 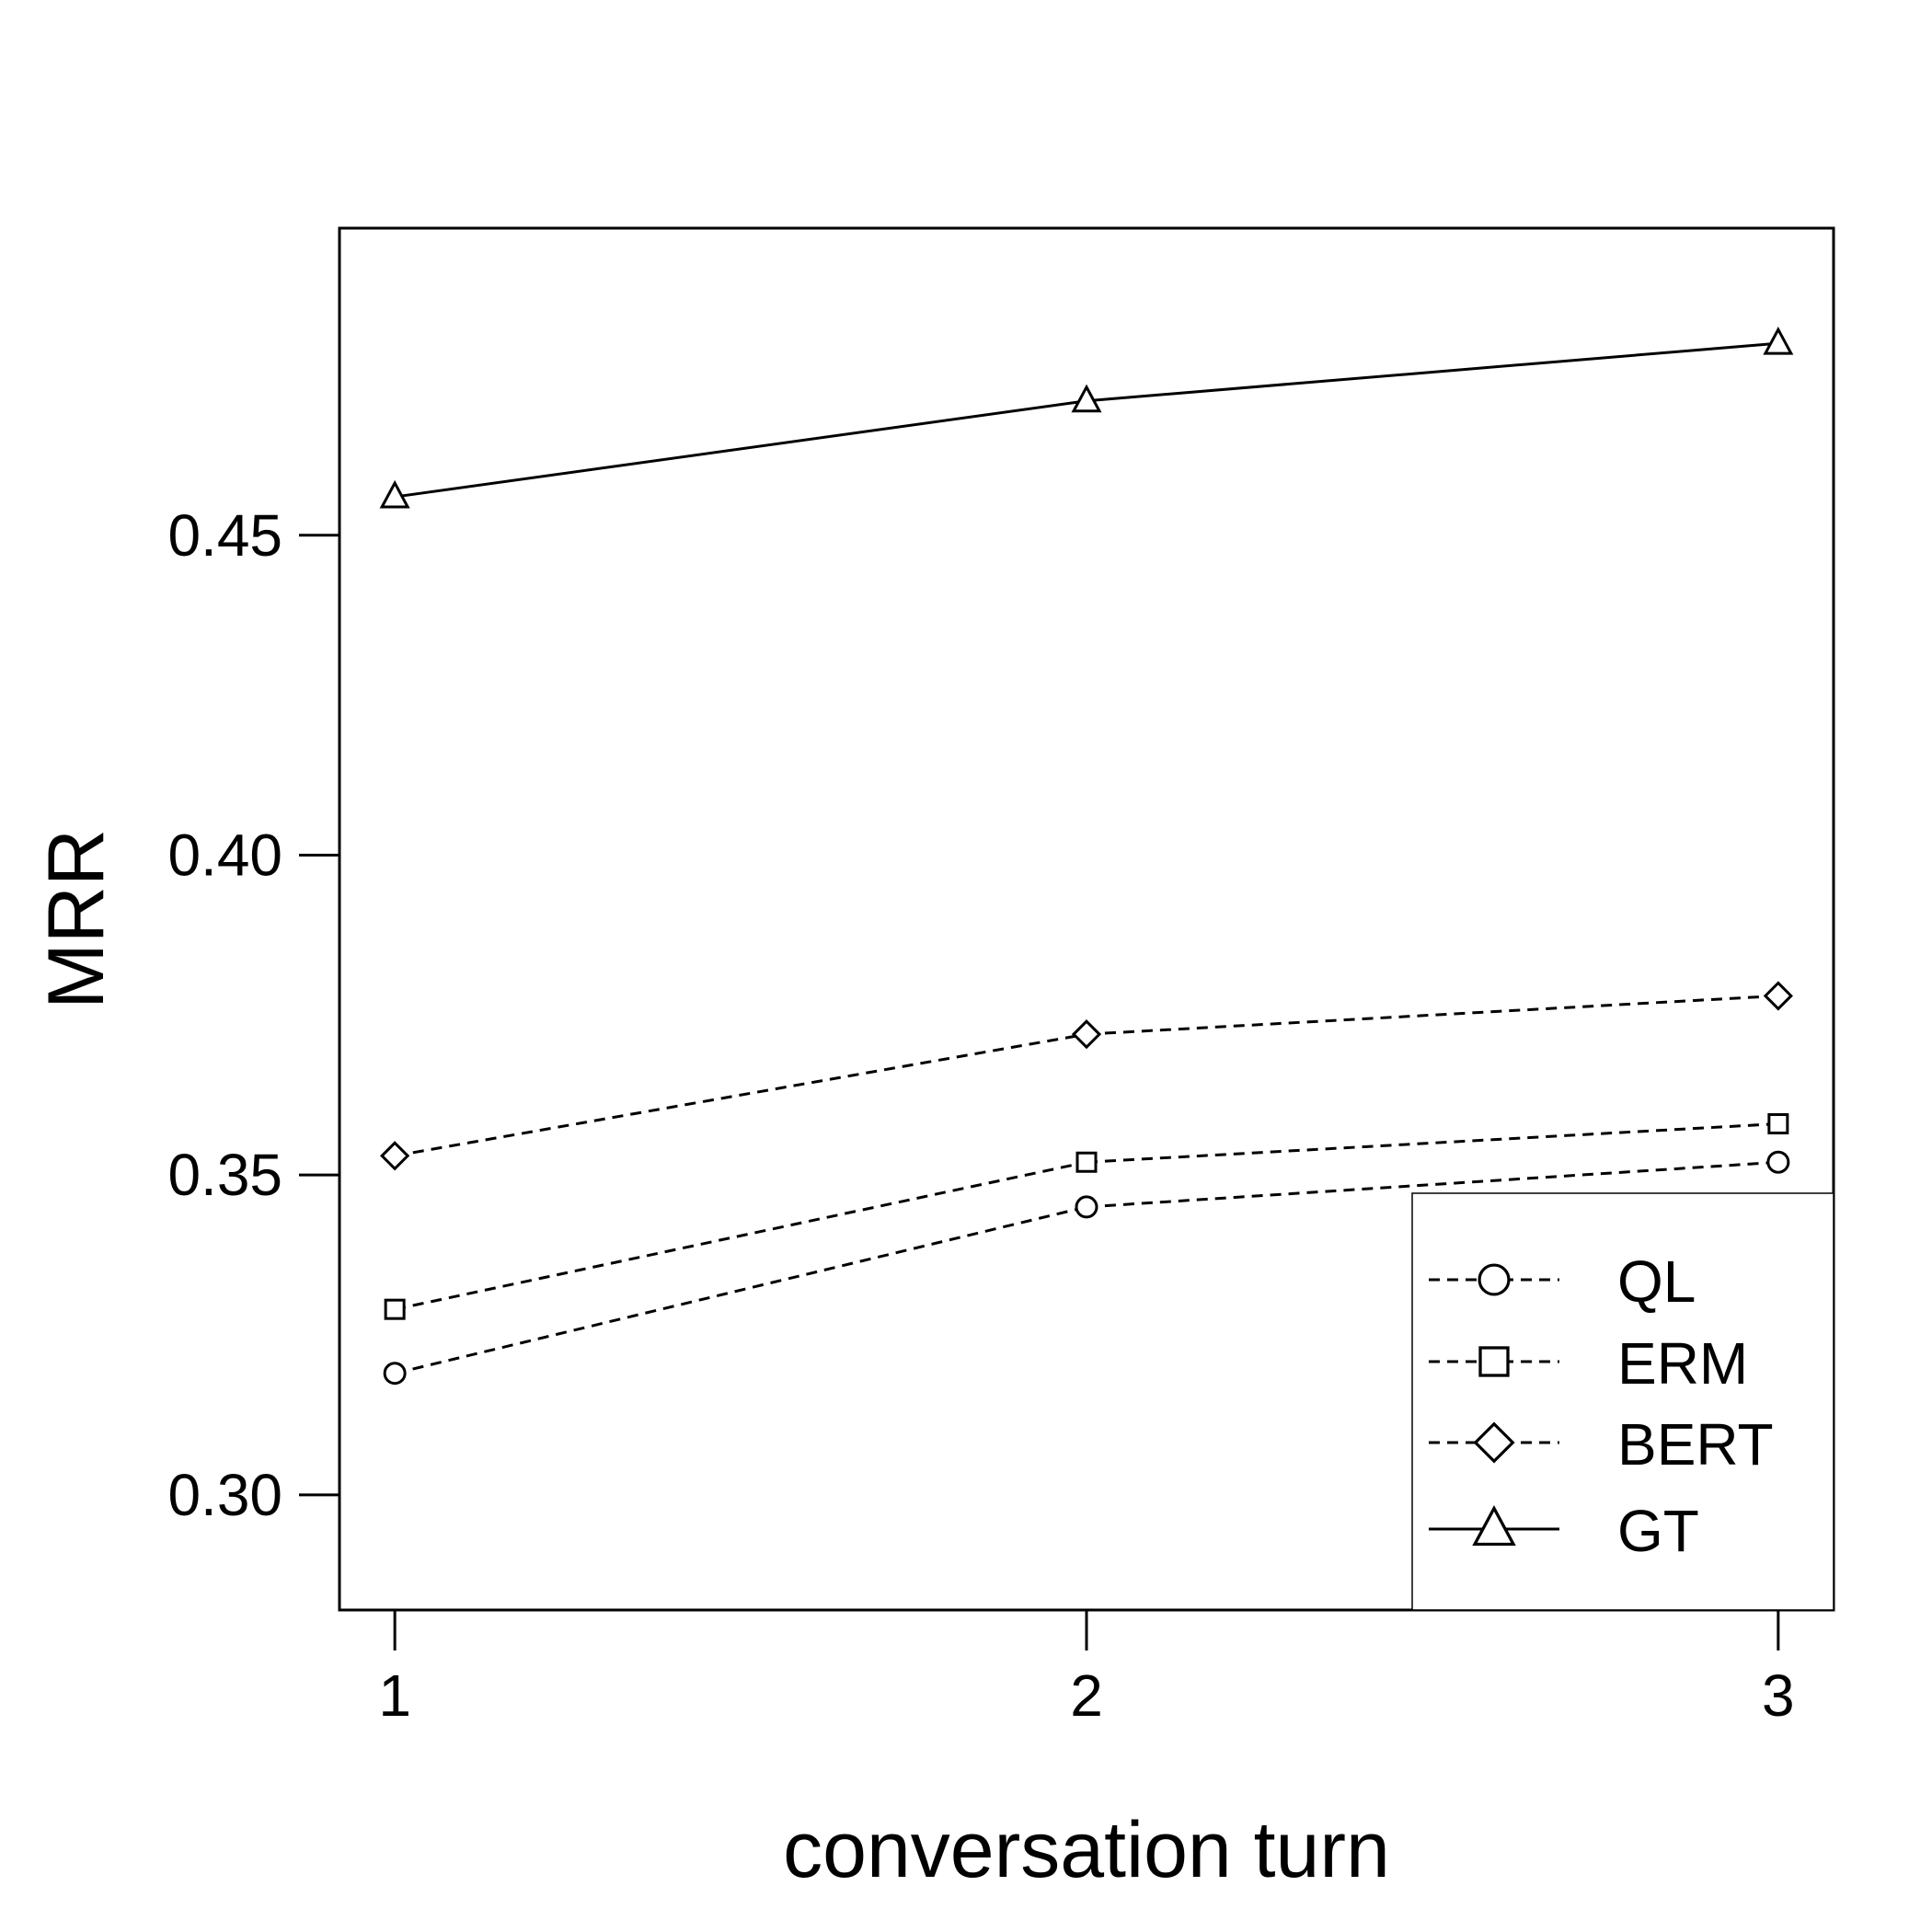 I want to click on legend-marker-ql, so click(x=1494, y=1279).